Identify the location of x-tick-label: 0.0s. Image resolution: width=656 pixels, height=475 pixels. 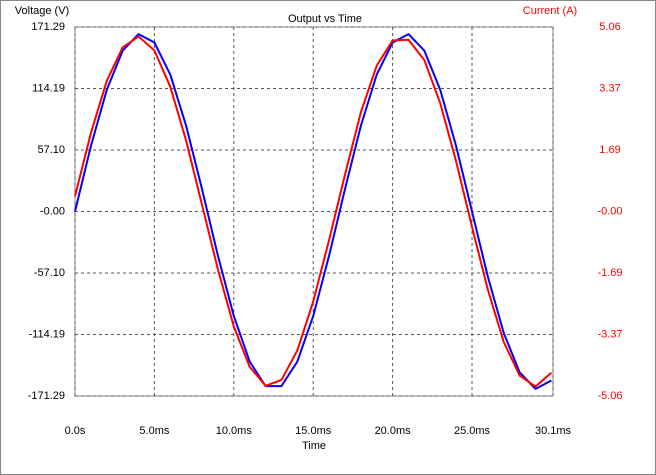
(75, 431).